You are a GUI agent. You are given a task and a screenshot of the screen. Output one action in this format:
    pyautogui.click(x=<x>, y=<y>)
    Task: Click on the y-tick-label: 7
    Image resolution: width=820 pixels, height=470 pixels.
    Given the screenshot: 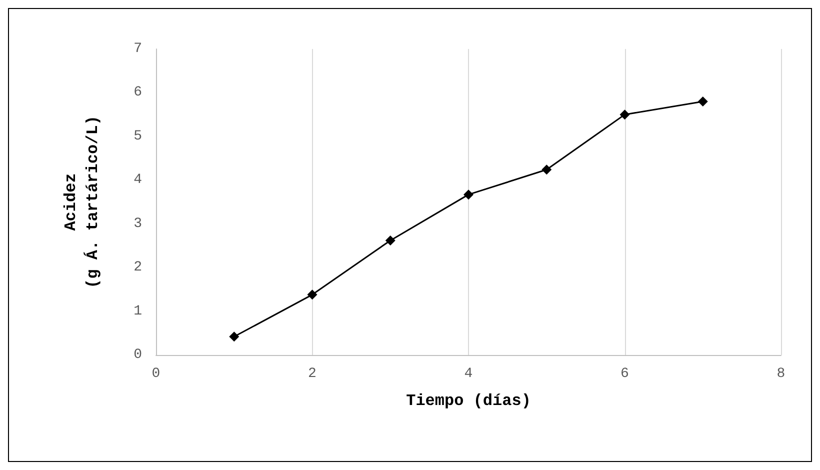 What is the action you would take?
    pyautogui.click(x=138, y=49)
    